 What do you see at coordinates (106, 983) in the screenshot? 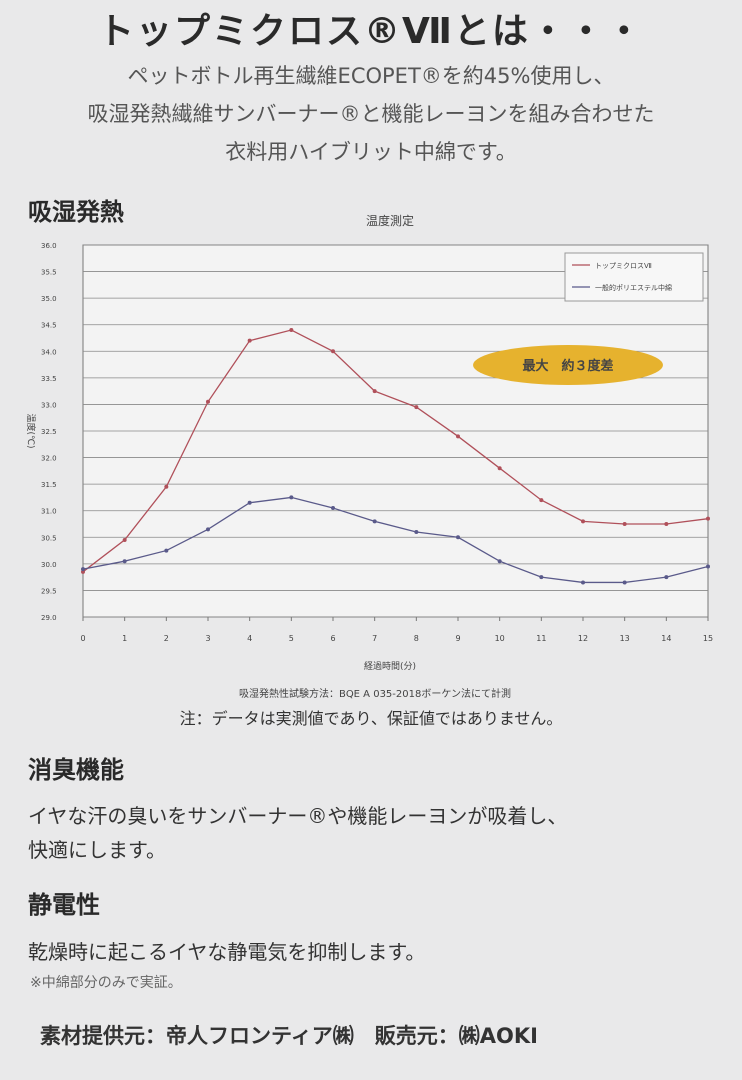
I see `footnote: ※中綿部分のみで実証。` at bounding box center [106, 983].